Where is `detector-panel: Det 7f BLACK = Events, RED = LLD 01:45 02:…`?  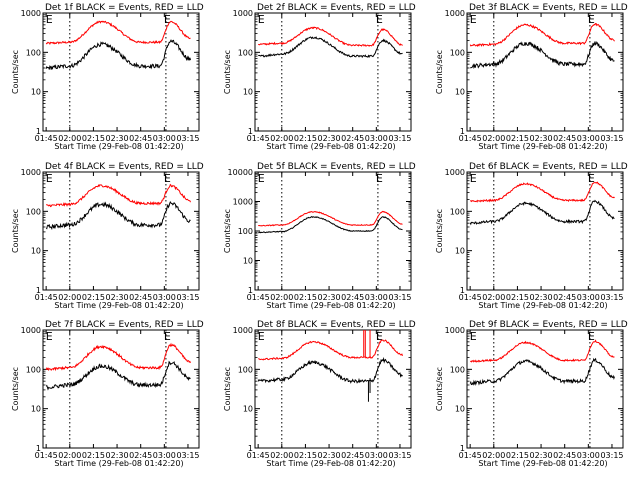
detector-panel: Det 7f BLACK = Events, RED = LLD 01:45 02:… is located at coordinates (107, 394).